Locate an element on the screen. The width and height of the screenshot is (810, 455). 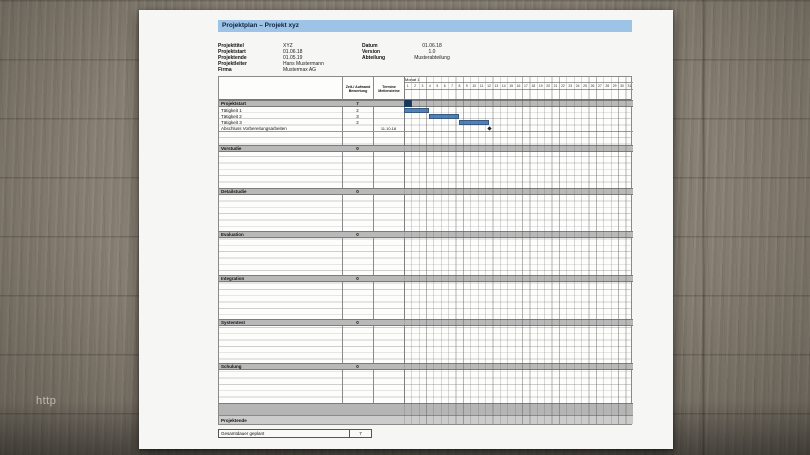
row-label: Tätigkeit 2 is located at coordinates (231, 116).